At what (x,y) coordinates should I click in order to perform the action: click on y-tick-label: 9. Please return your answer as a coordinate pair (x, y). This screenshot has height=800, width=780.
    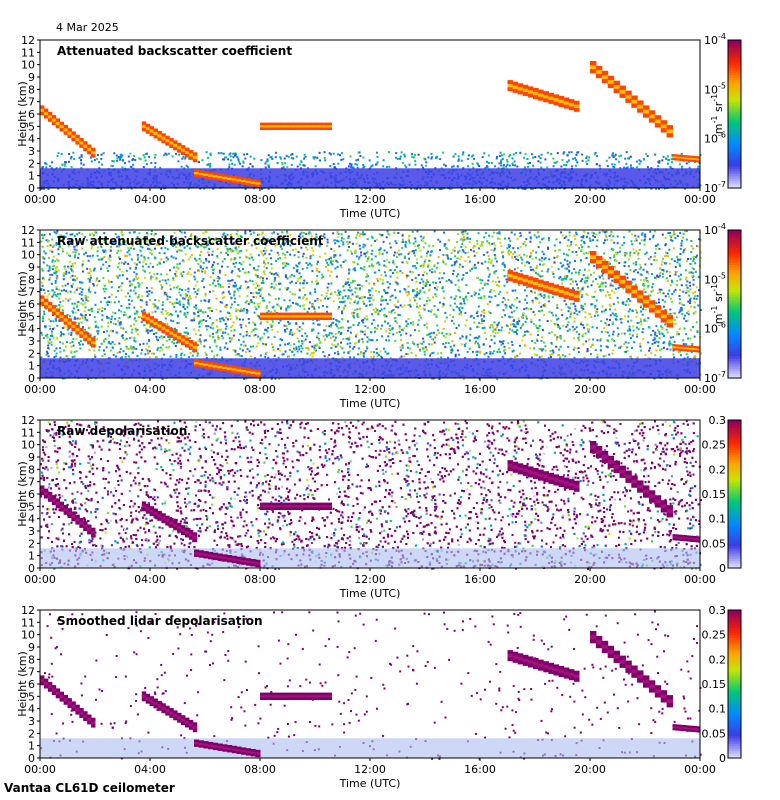
    Looking at the image, I should click on (31, 77).